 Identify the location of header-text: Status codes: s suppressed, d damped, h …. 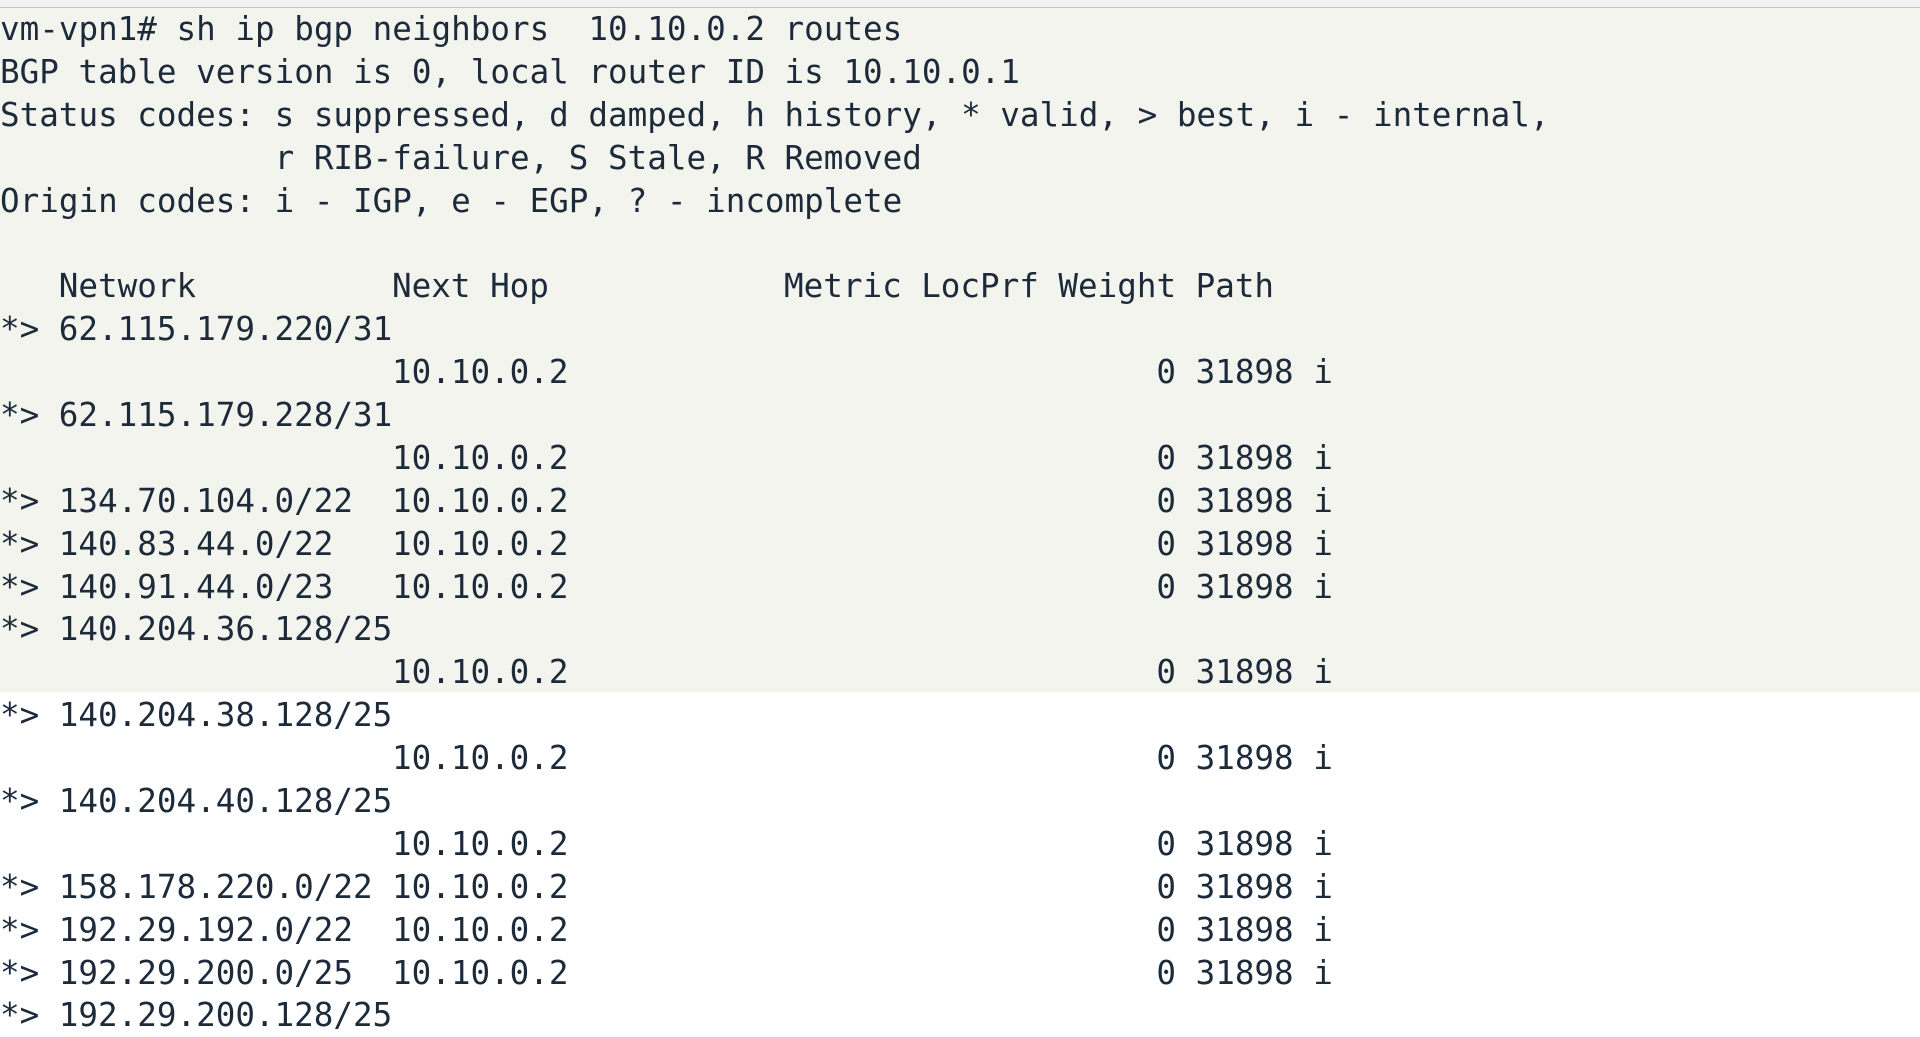
(775, 114).